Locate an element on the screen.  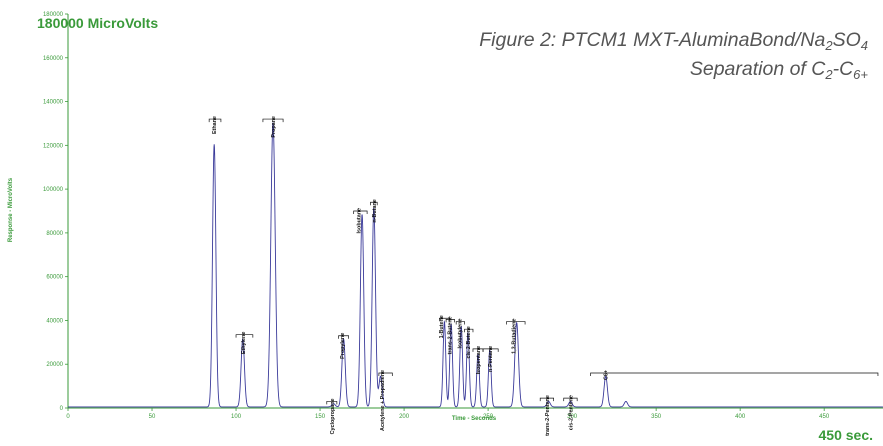
peak-label: Cyclopropane is located at coordinates (333, 416).